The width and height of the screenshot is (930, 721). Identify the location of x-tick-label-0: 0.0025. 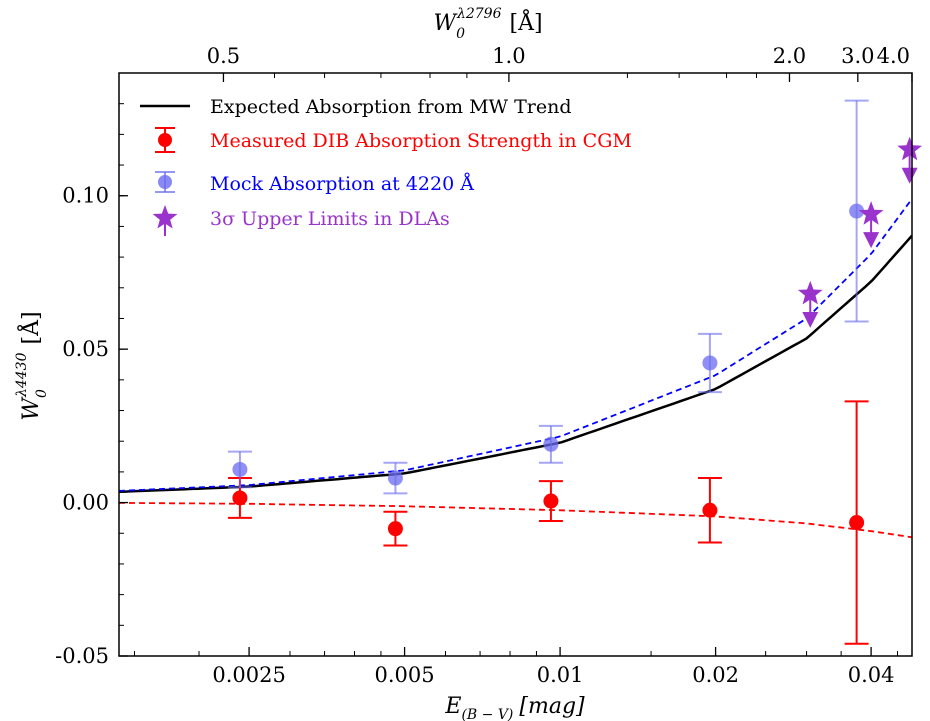
(248, 675).